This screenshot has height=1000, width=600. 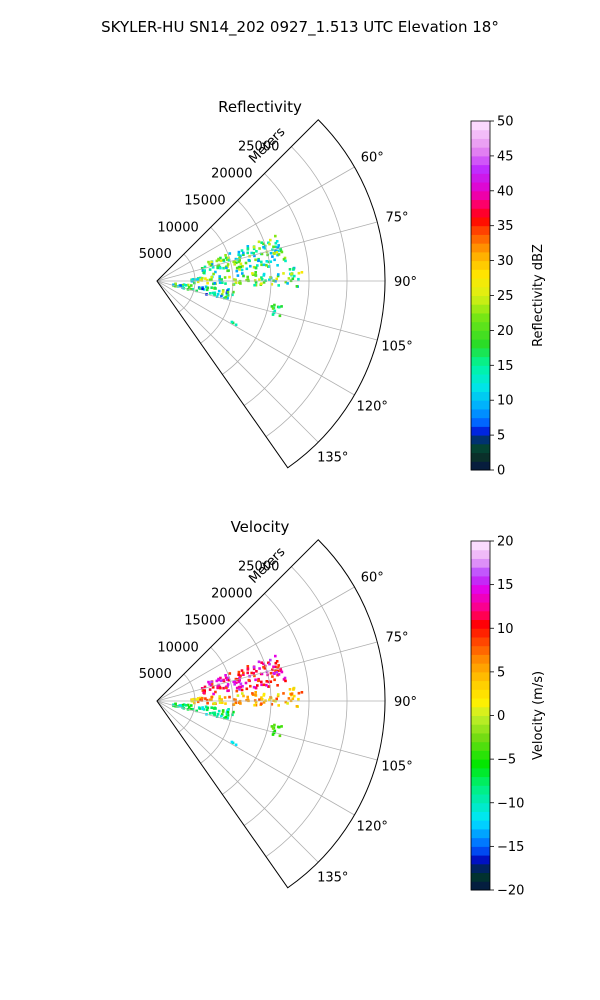 I want to click on azimuth-tick-label: 120°, so click(x=372, y=826).